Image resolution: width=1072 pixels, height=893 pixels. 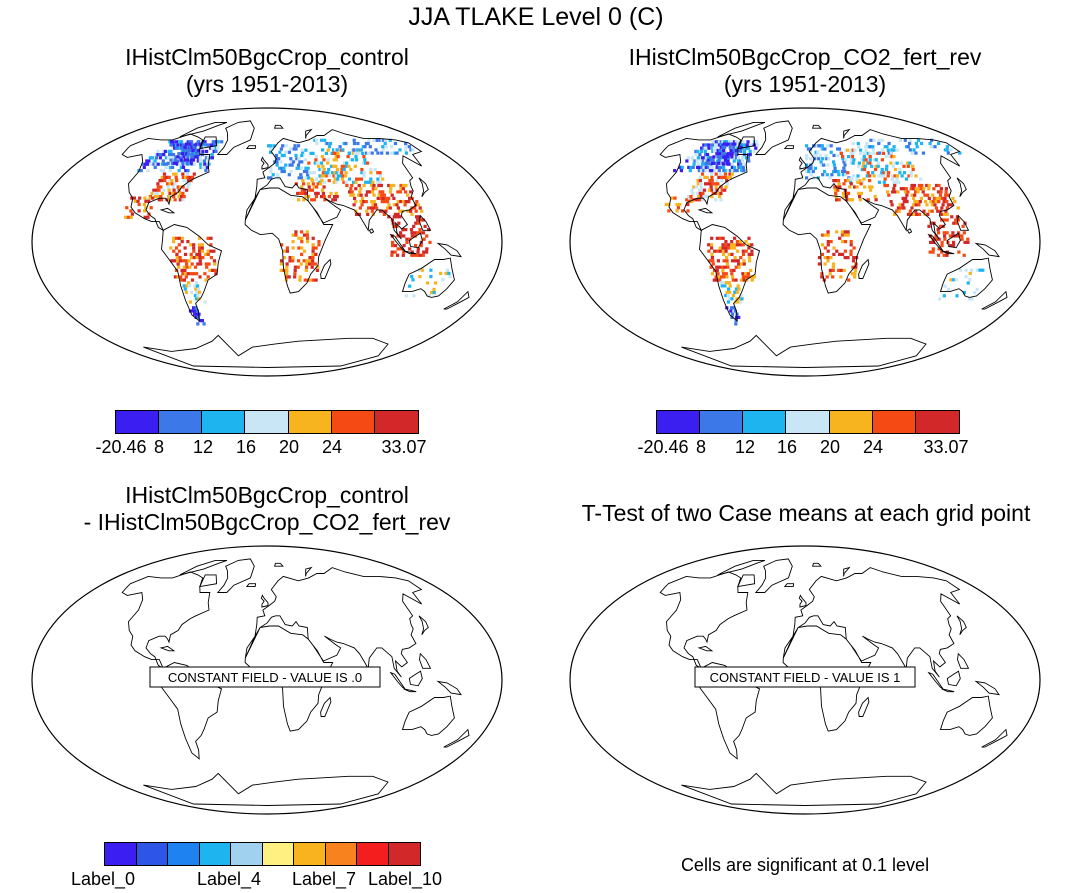 I want to click on constant-field-label: CONSTANT FIELD - VALUE IS 1, so click(x=805, y=677).